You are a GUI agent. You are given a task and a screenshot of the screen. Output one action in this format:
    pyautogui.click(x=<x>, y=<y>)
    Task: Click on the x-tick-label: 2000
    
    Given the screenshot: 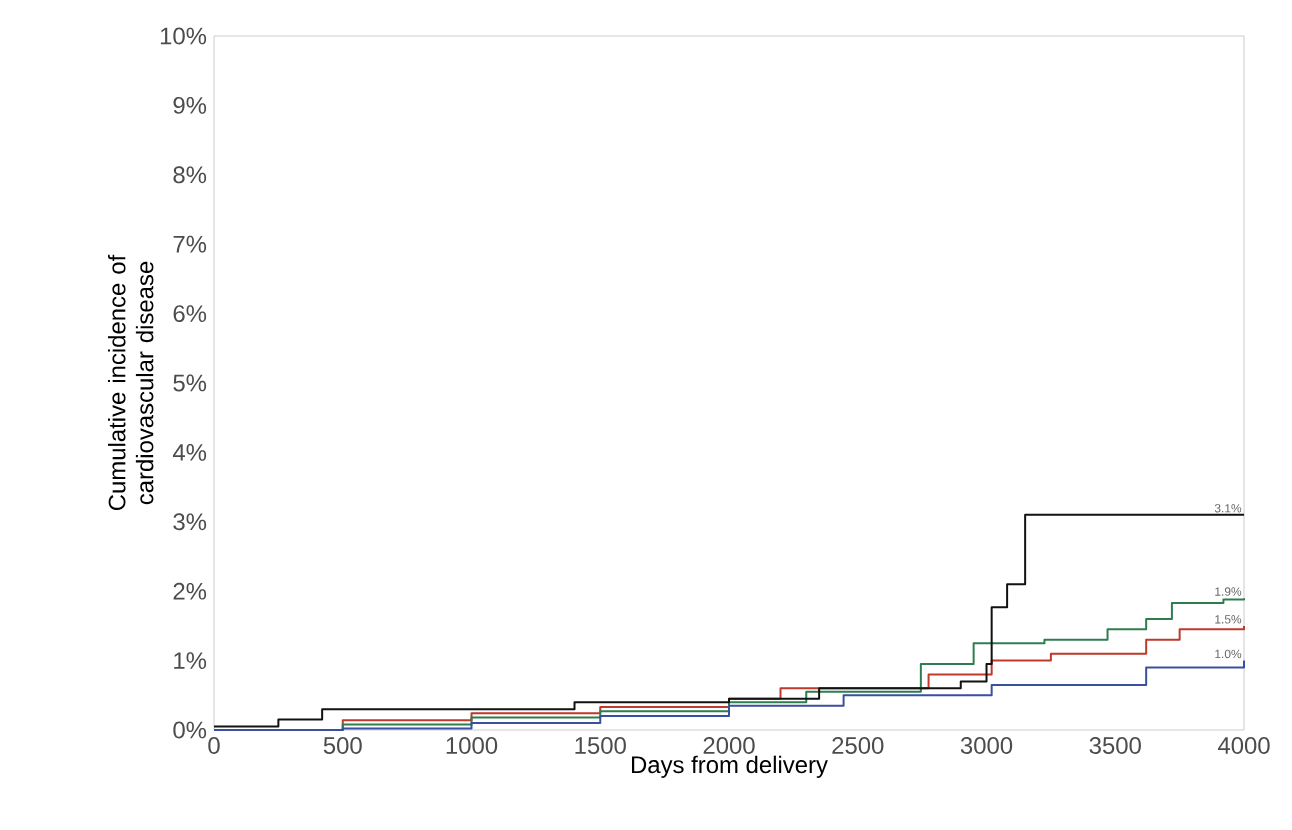 What is the action you would take?
    pyautogui.click(x=729, y=745)
    